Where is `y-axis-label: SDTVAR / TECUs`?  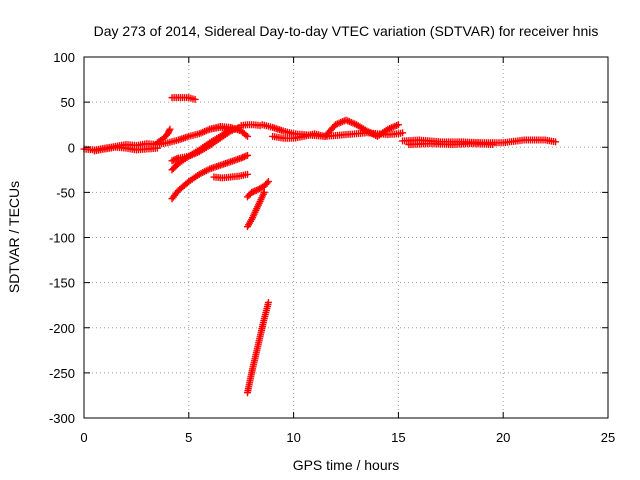
y-axis-label: SDTVAR / TECUs is located at coordinates (14, 237).